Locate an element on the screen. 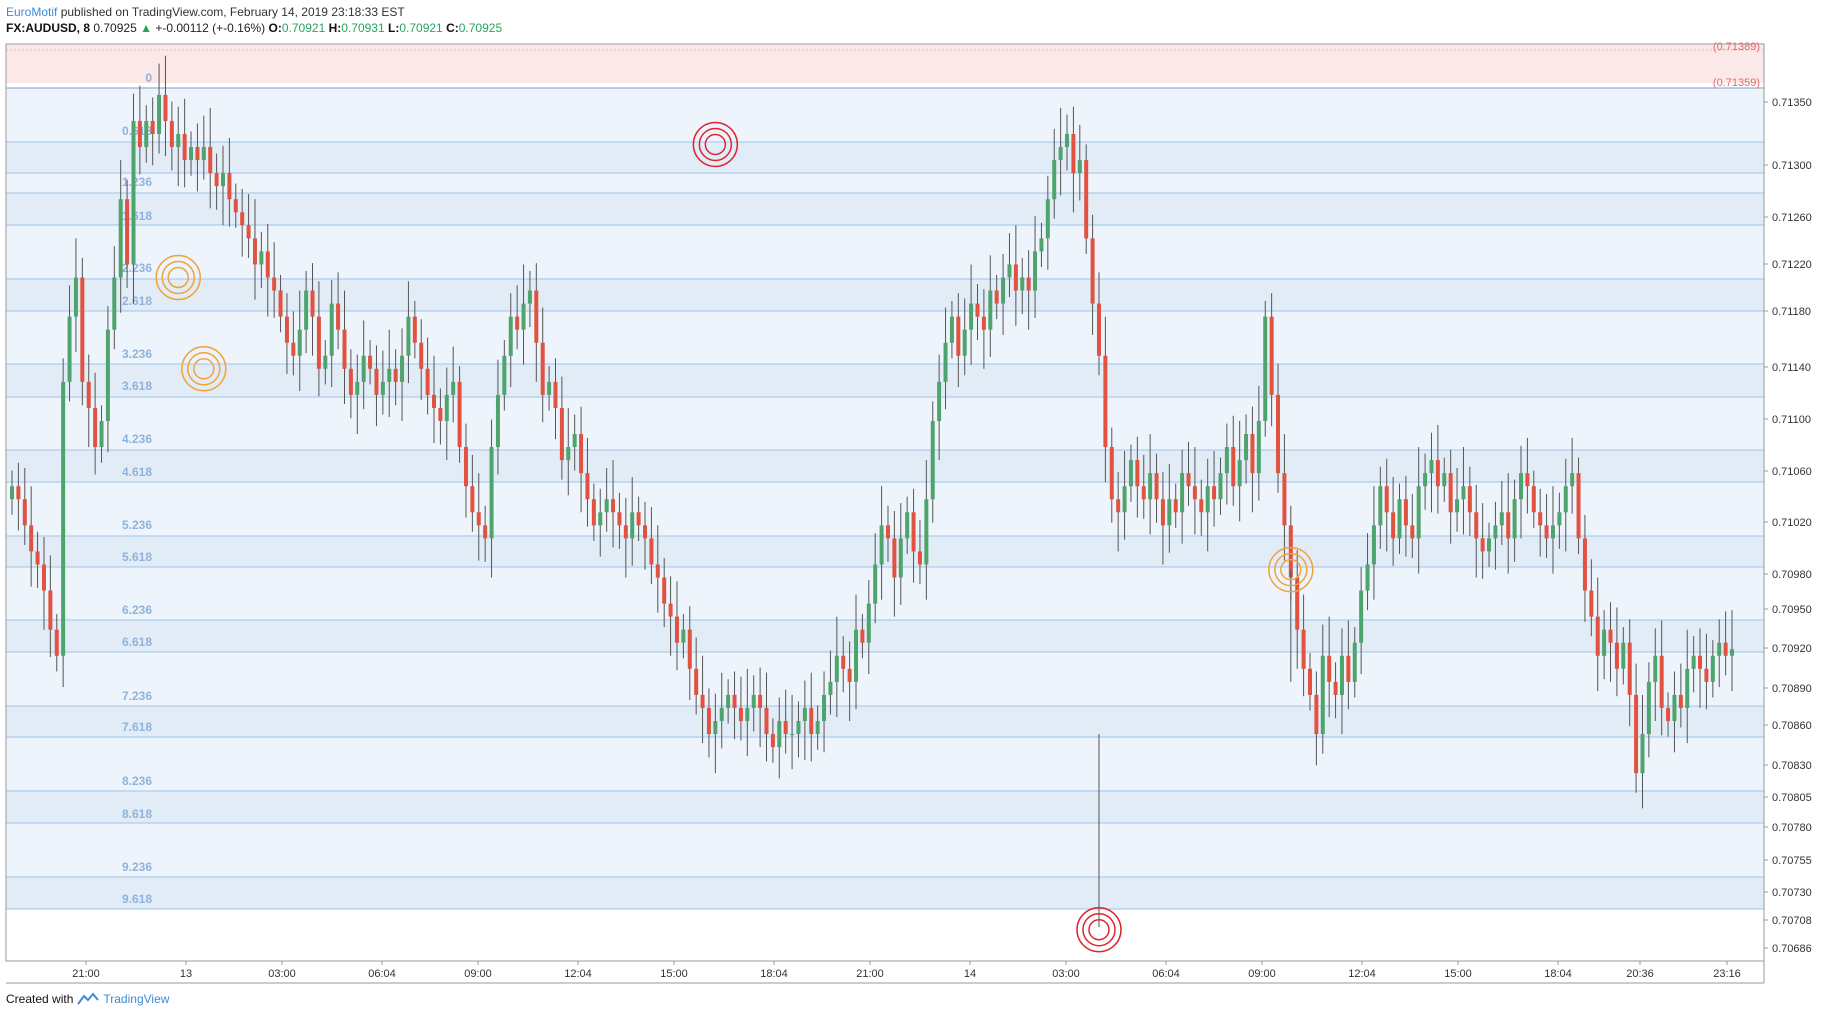 This screenshot has height=1018, width=1828. price-tick-label: 0.71100 is located at coordinates (1791, 420).